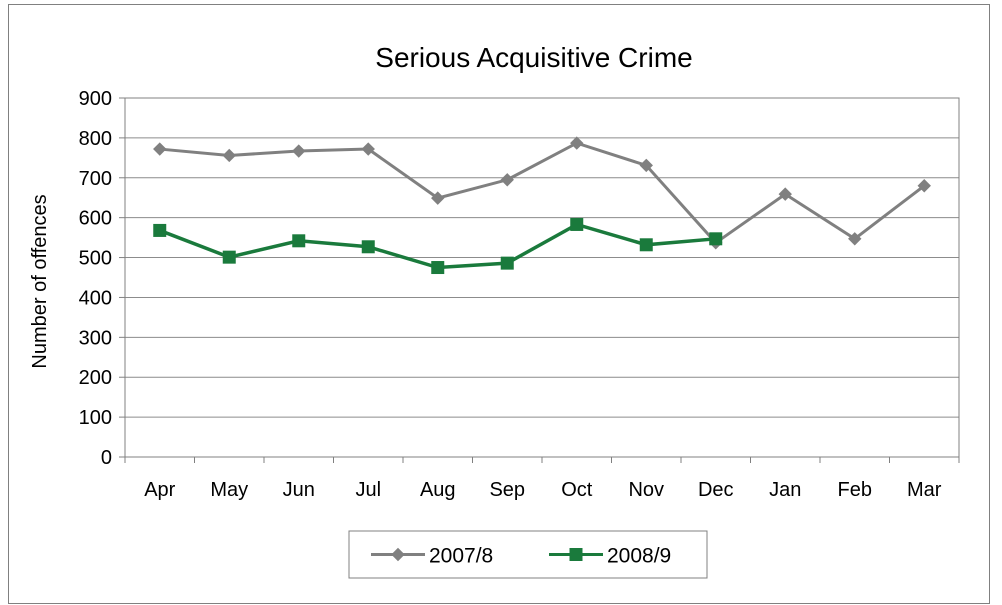 The height and width of the screenshot is (605, 1002). I want to click on x-tick-label: Apr, so click(159, 490).